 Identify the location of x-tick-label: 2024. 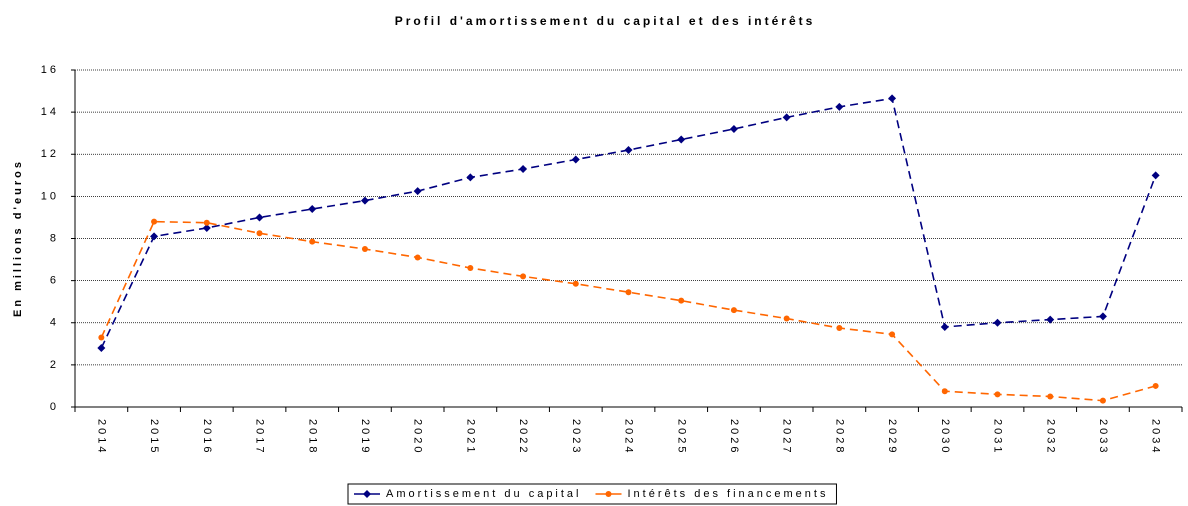
(629, 437).